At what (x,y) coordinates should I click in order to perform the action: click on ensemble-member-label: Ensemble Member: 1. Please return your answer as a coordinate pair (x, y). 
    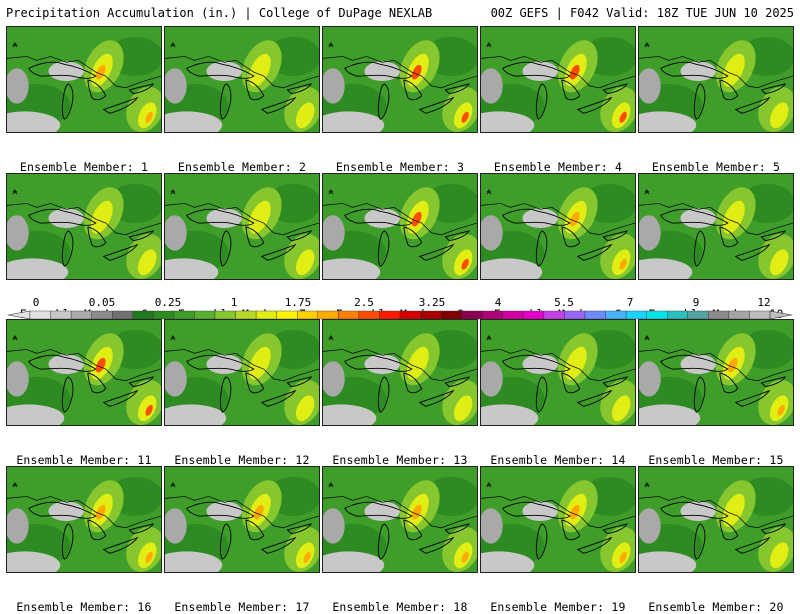
    Looking at the image, I should click on (84, 167).